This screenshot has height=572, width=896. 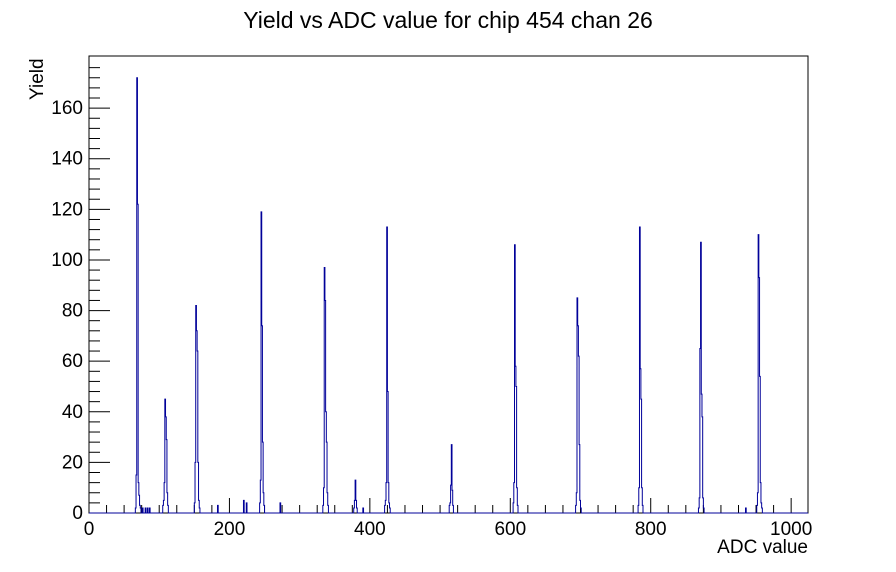 What do you see at coordinates (651, 529) in the screenshot?
I see `x-tick-label: 800` at bounding box center [651, 529].